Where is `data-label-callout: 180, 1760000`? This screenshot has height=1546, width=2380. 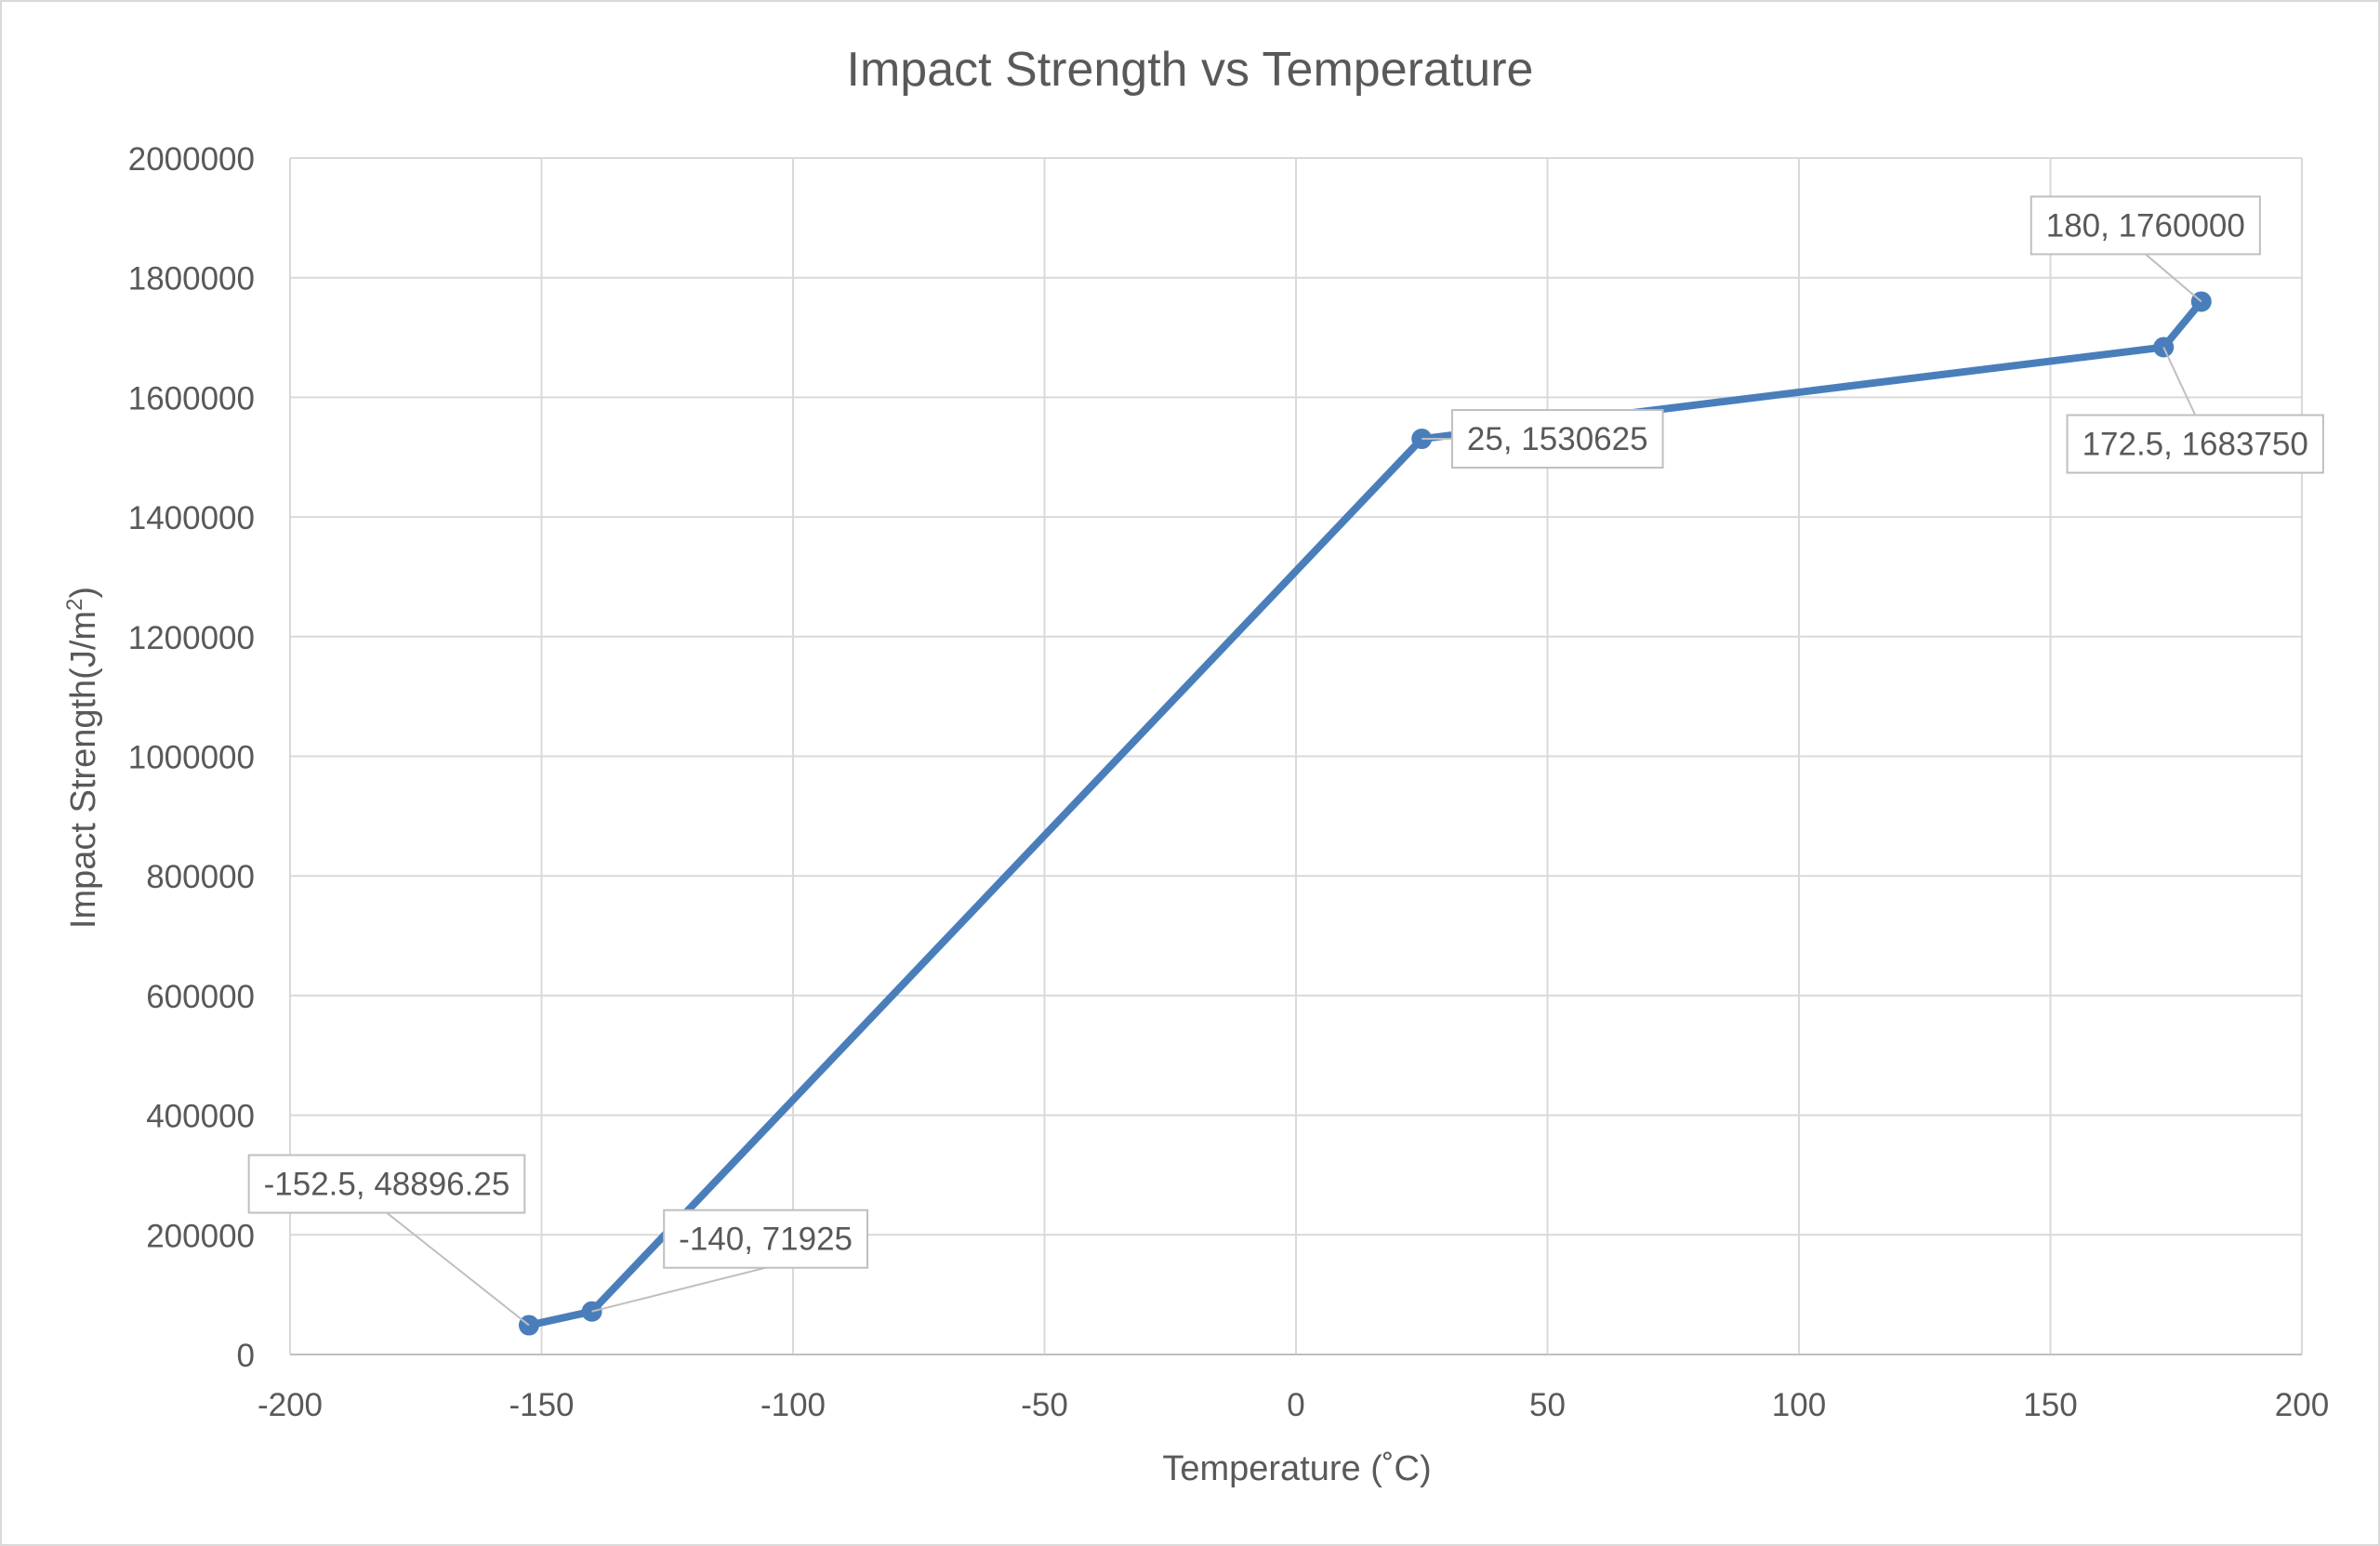 data-label-callout: 180, 1760000 is located at coordinates (2145, 249).